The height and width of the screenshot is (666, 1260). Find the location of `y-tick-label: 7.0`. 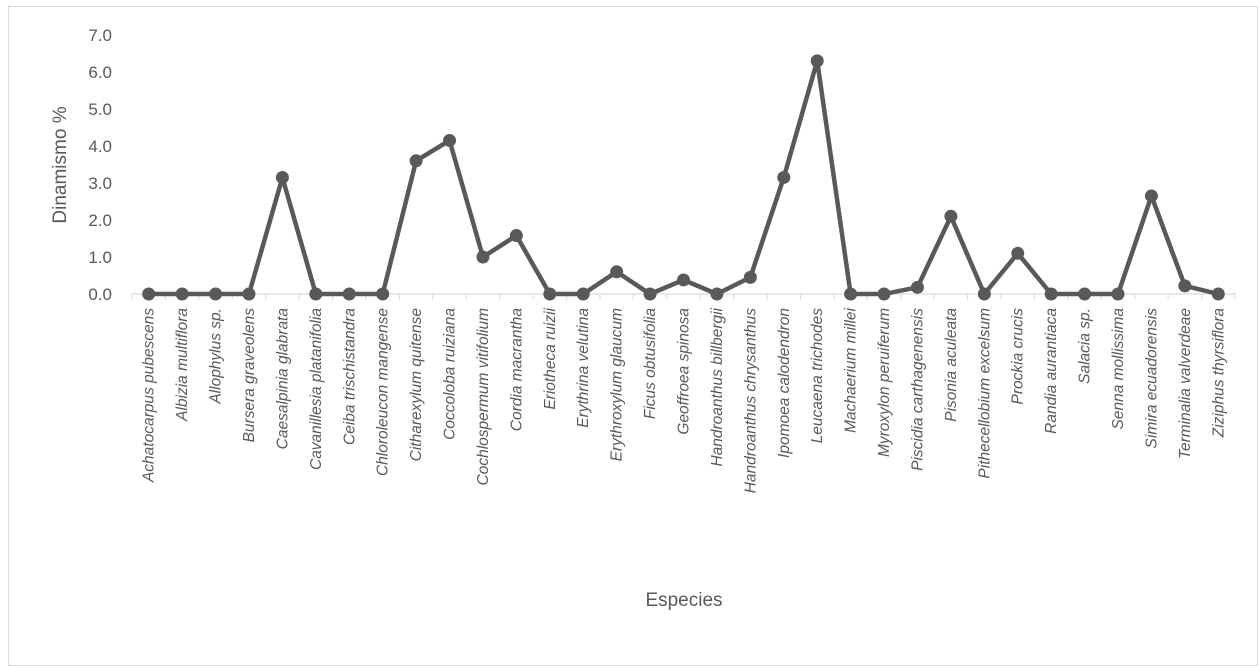

y-tick-label: 7.0 is located at coordinates (100, 35).